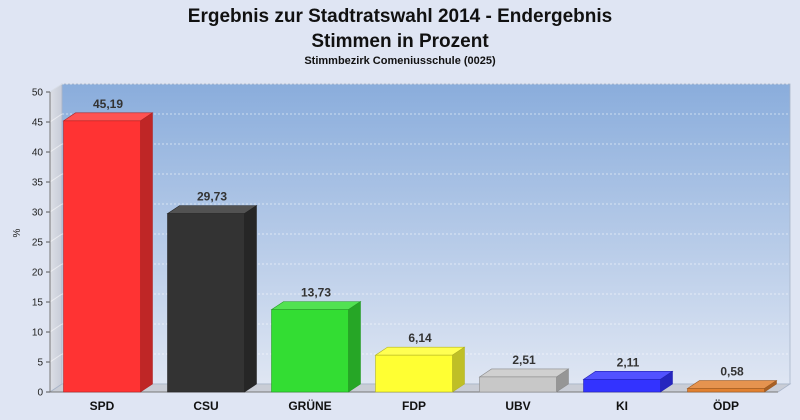 Image resolution: width=800 pixels, height=420 pixels. I want to click on y-tick-label: 40, so click(38, 153).